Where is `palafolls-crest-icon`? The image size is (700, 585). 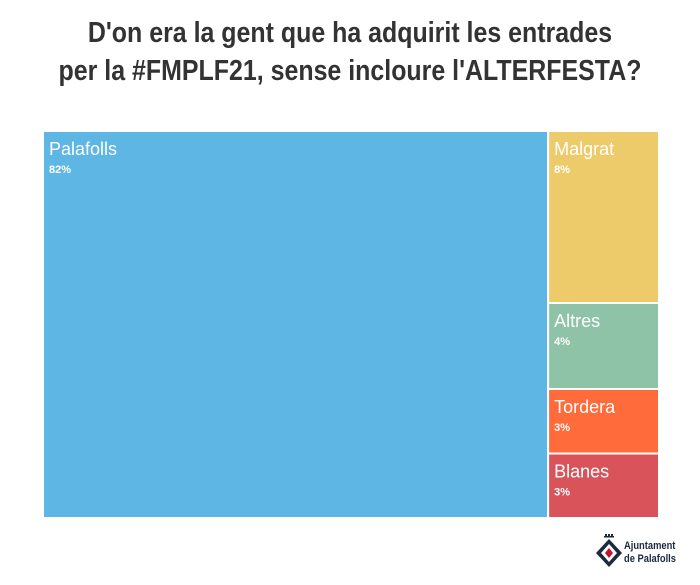 palafolls-crest-icon is located at coordinates (609, 550).